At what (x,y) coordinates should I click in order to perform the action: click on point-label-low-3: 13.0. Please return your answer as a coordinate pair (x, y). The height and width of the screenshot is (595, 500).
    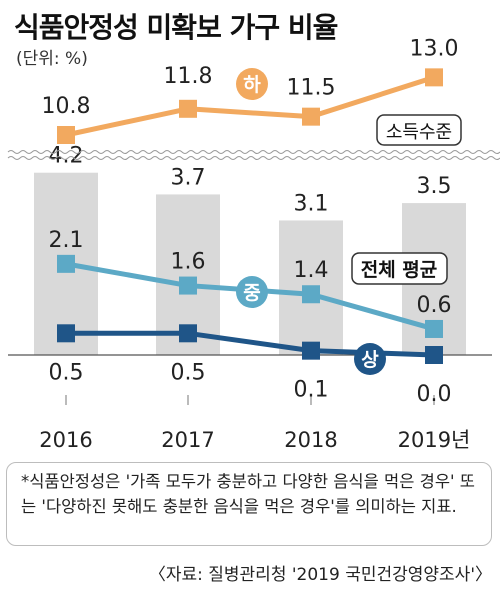
    Looking at the image, I should click on (434, 48).